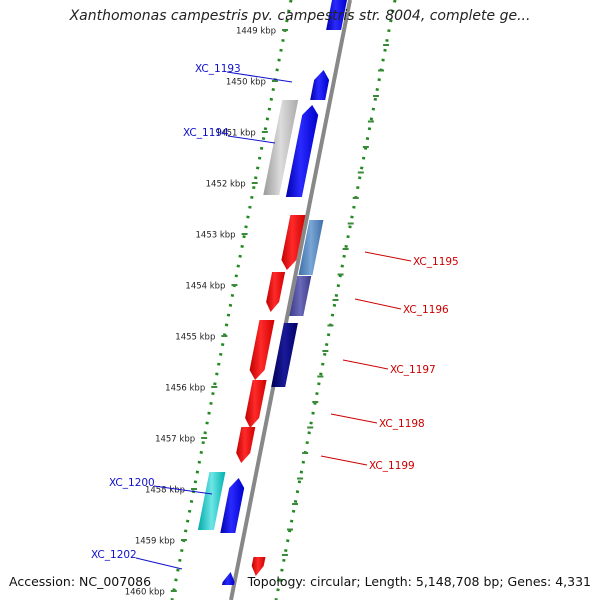 The image size is (600, 604). Describe the element at coordinates (155, 542) in the screenshot. I see `ruler-tick-label: 1459 kbp` at that location.